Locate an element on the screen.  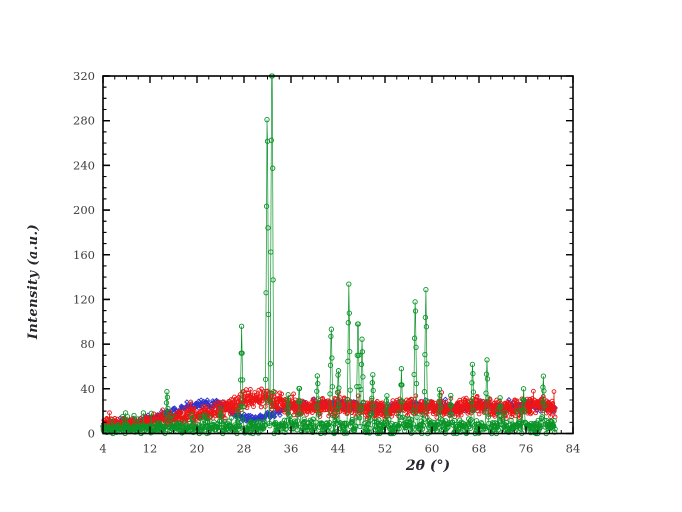
y-axis-title: Intensity (a.u.) is located at coordinates (33, 282).